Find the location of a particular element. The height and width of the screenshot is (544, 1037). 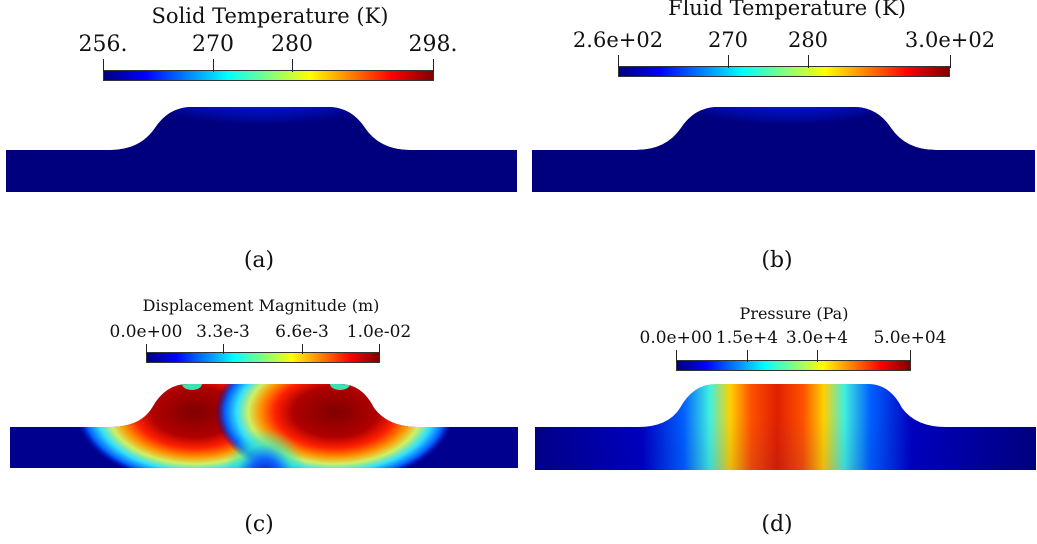

tick-label: 6.6e-3 is located at coordinates (302, 332).